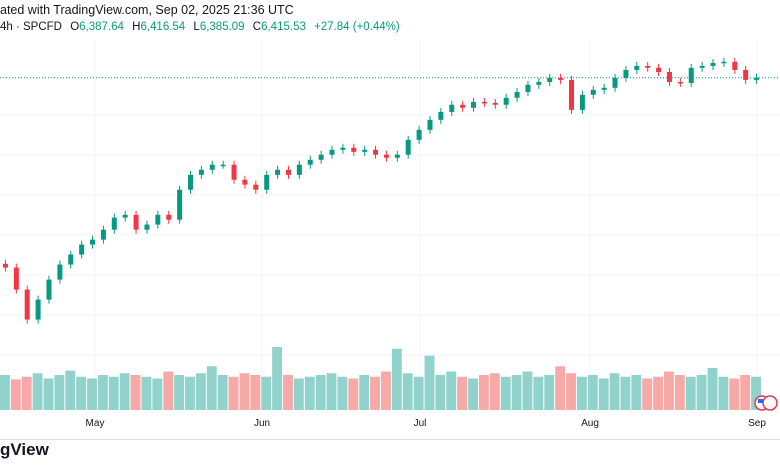 This screenshot has height=470, width=780. I want to click on close-number: 6,415.53, so click(283, 27).